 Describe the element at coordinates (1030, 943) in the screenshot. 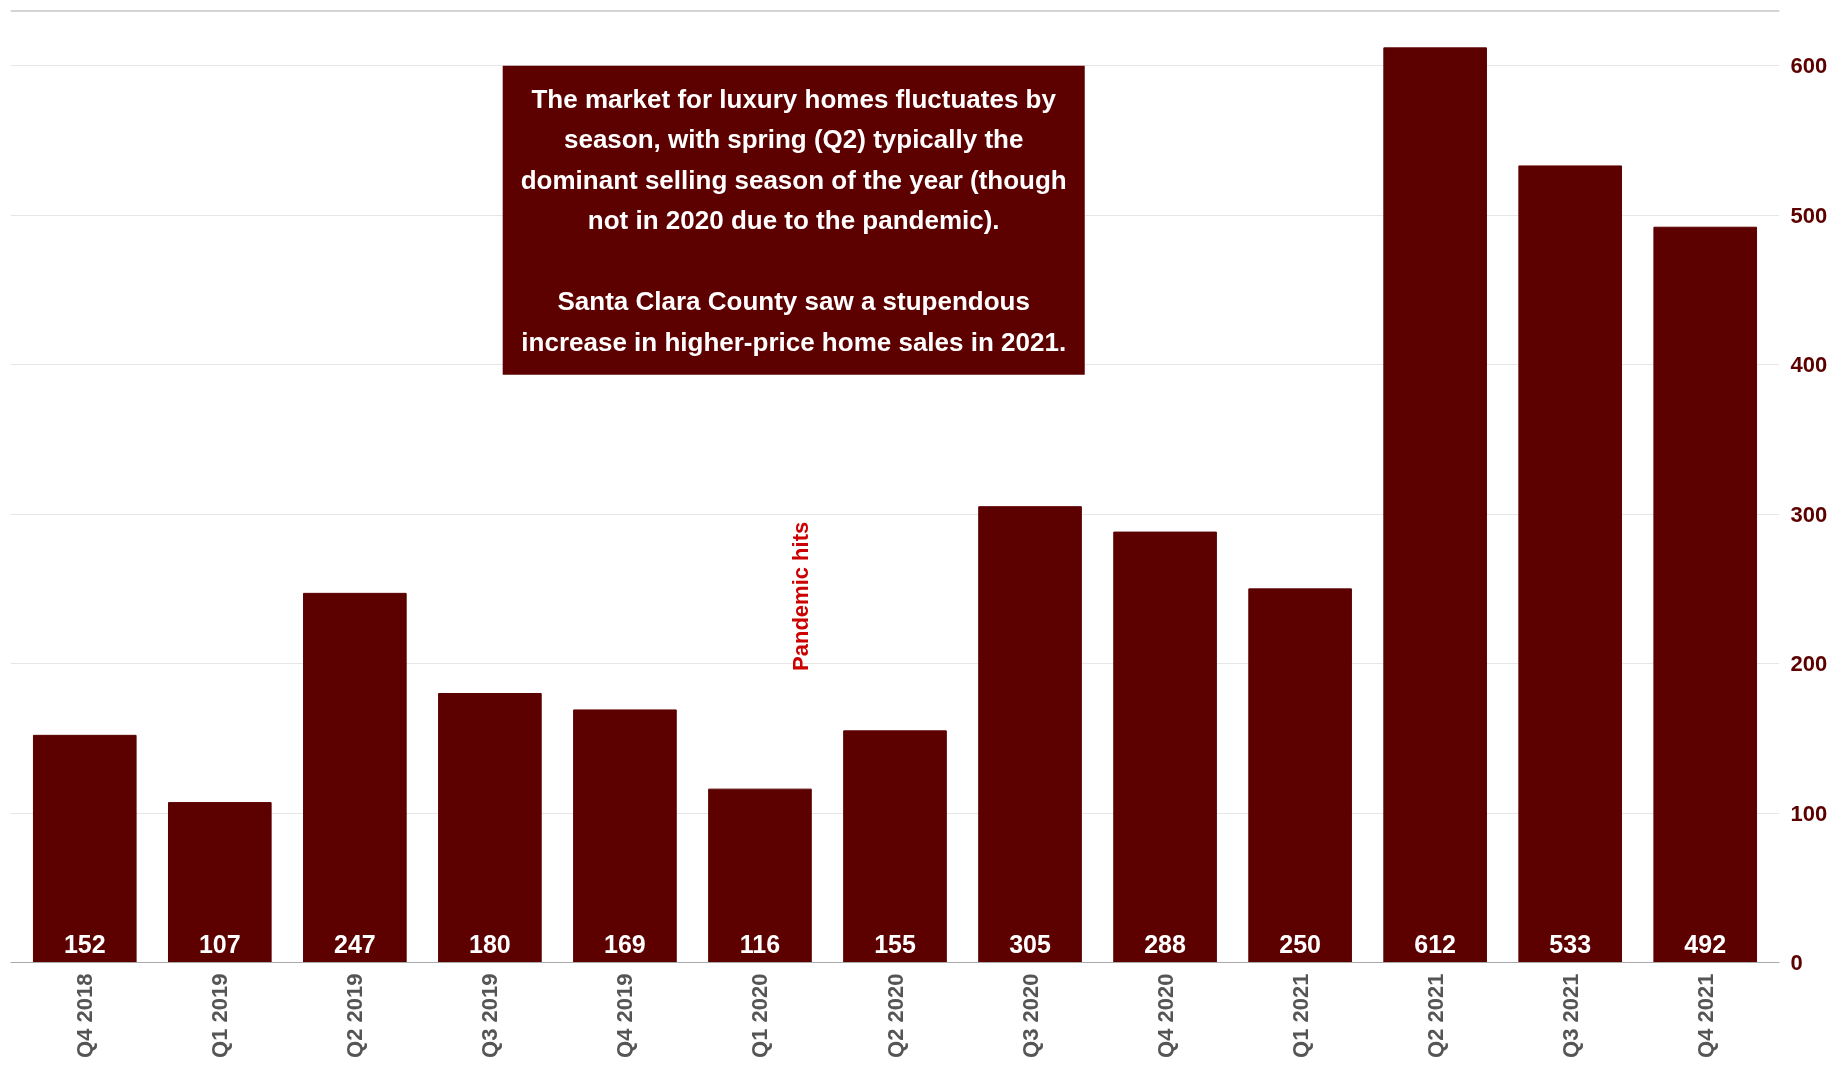

I see `data-label: 305` at that location.